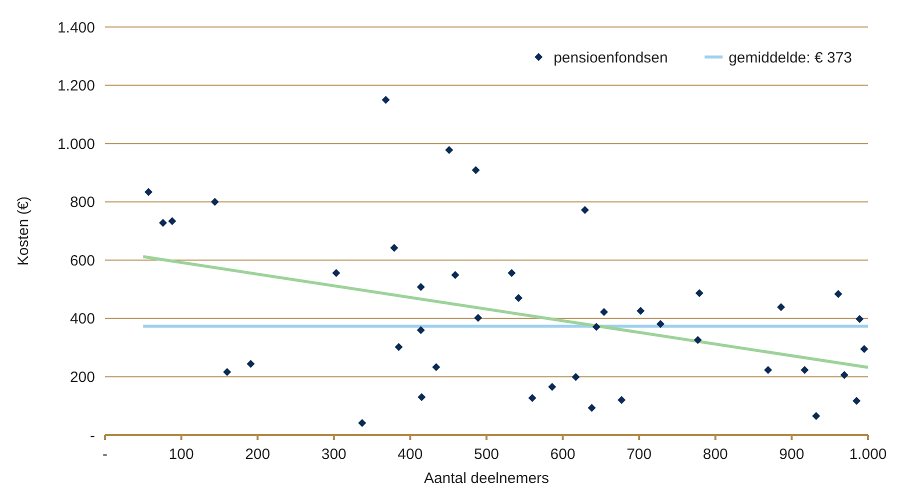 The width and height of the screenshot is (904, 491). Describe the element at coordinates (410, 454) in the screenshot. I see `x-tick-label: 400` at that location.